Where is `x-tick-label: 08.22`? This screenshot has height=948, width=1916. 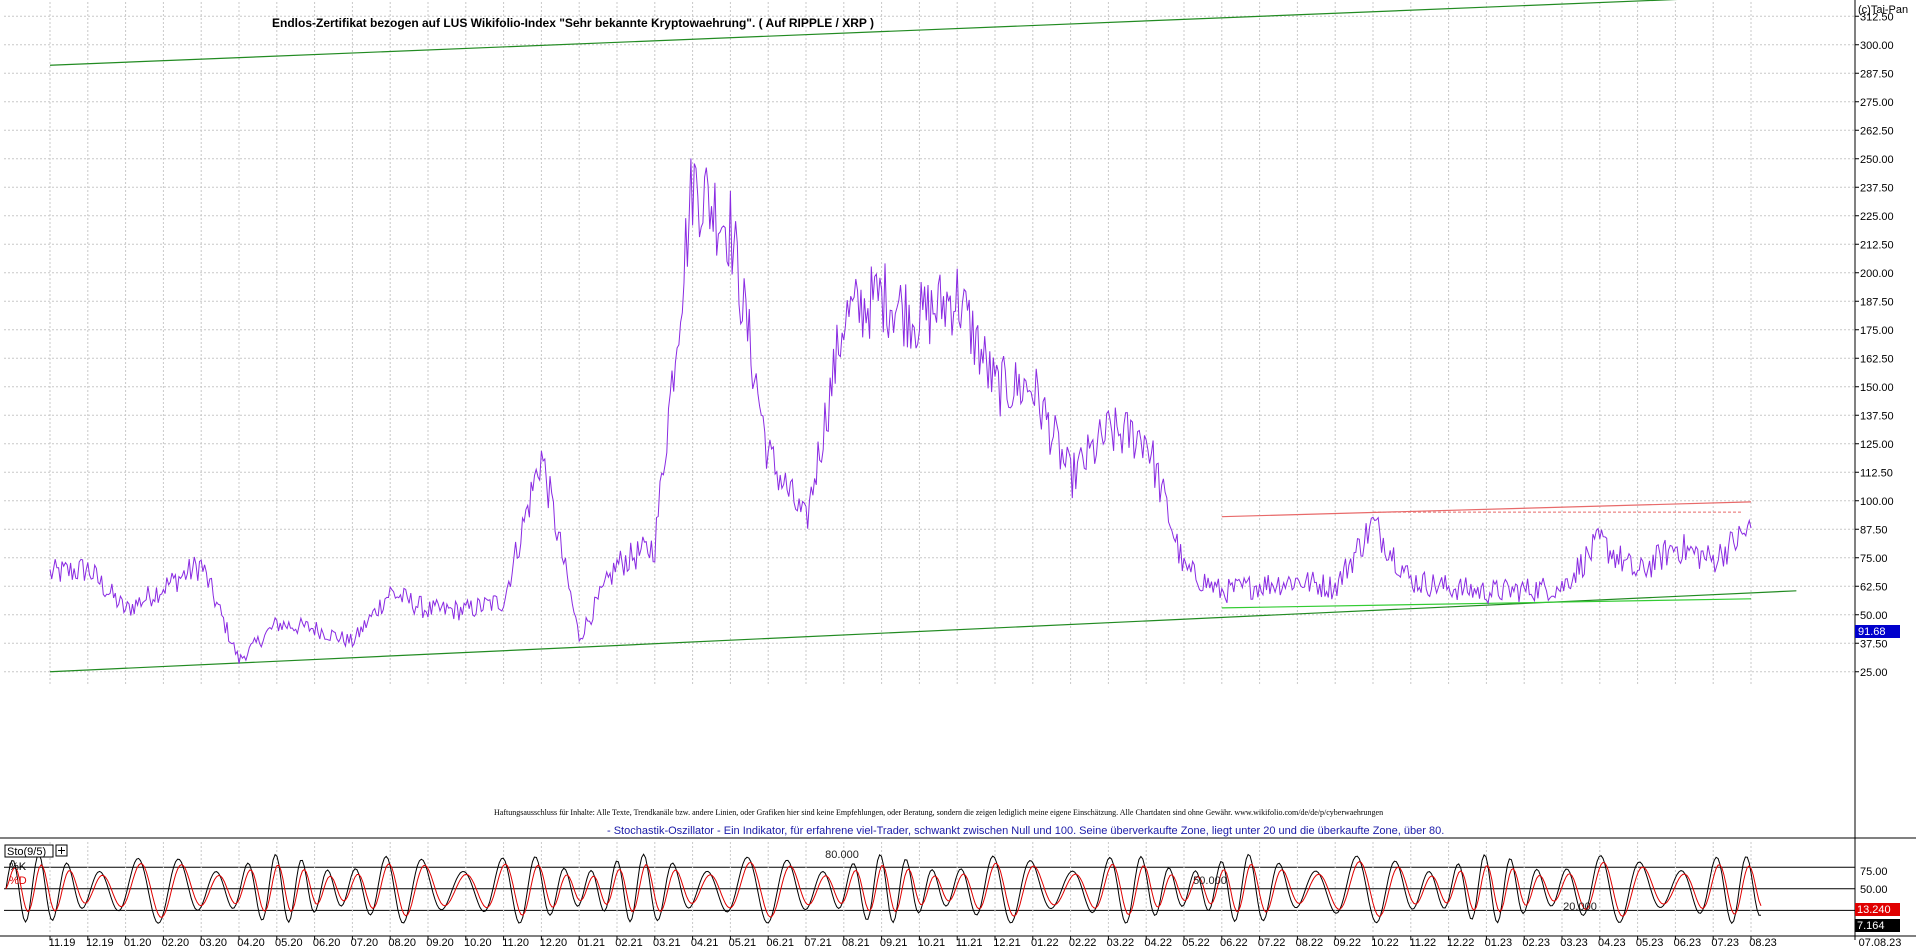 x-tick-label: 08.22 is located at coordinates (1310, 942).